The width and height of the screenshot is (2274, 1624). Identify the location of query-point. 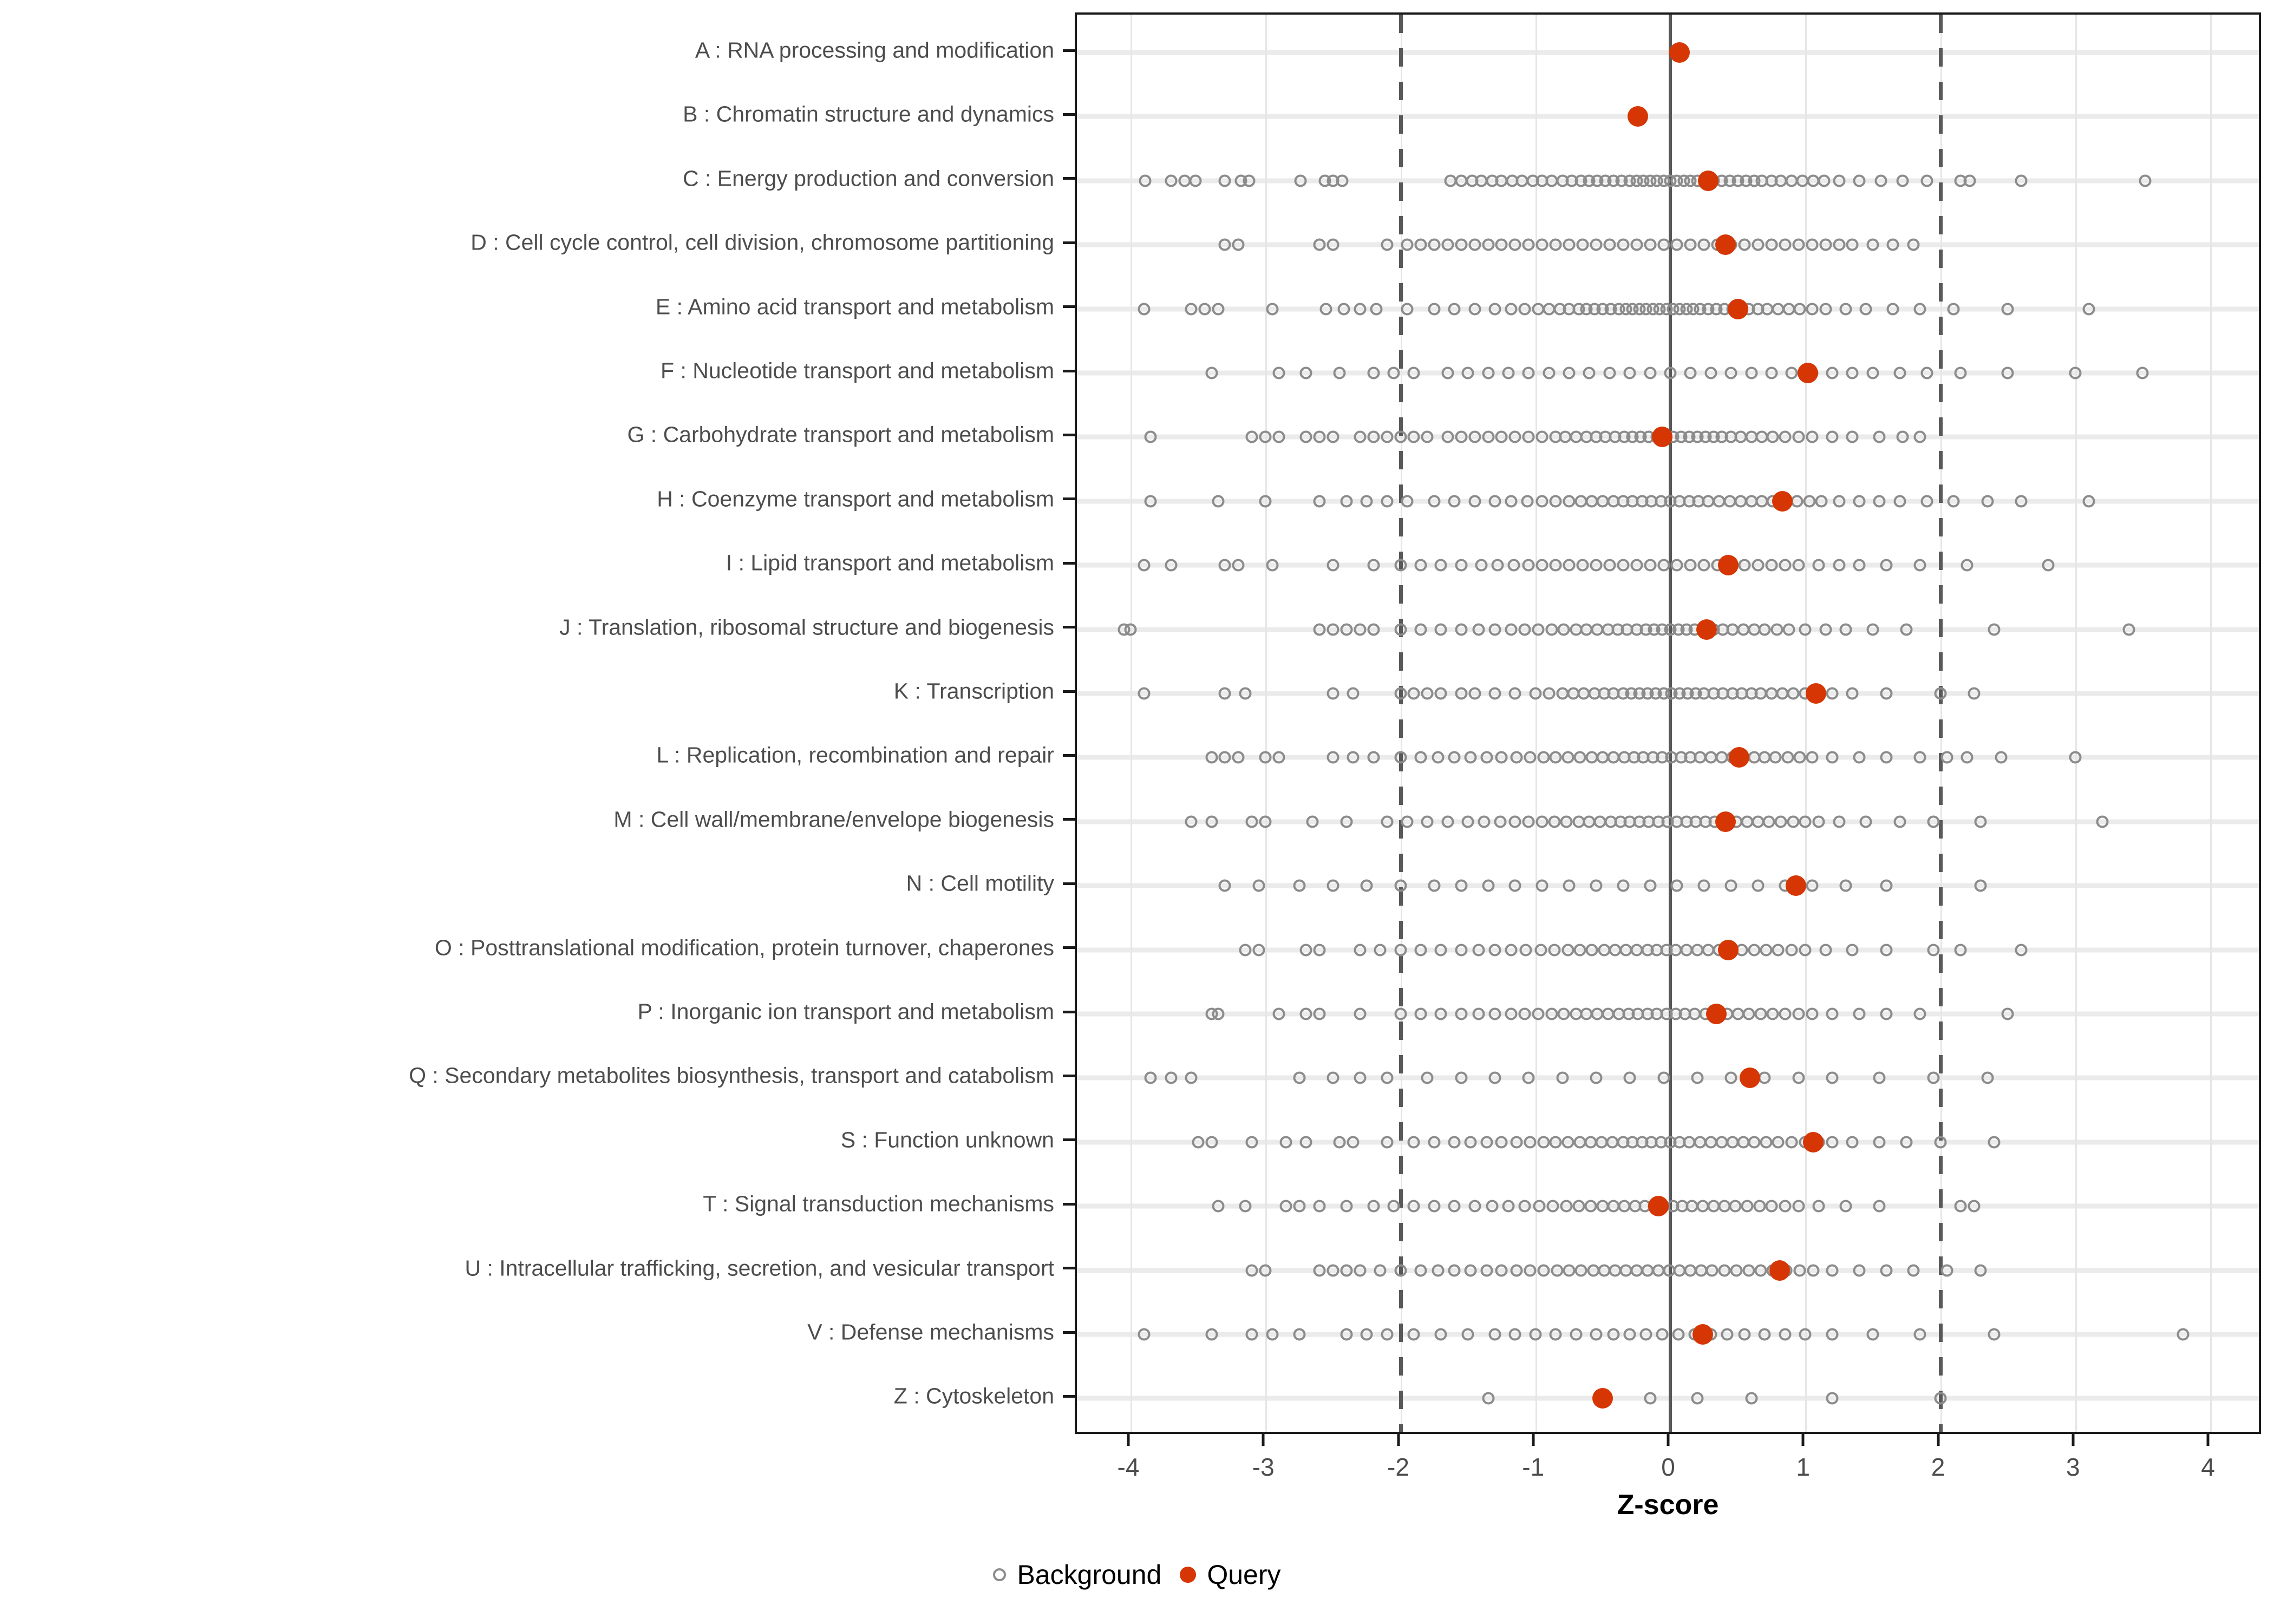
(1726, 245).